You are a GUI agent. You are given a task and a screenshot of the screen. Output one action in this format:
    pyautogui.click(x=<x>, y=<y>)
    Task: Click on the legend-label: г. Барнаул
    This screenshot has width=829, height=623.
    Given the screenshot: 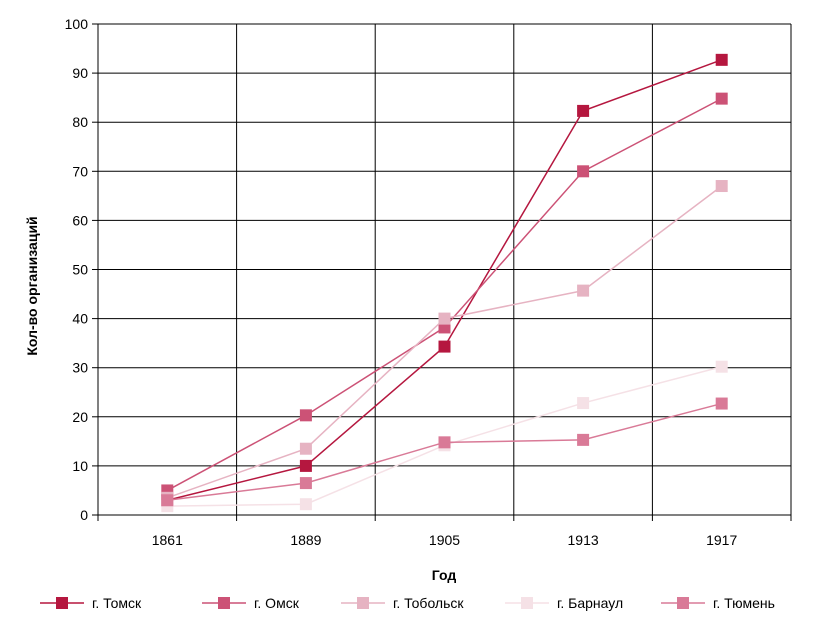 What is the action you would take?
    pyautogui.click(x=590, y=603)
    